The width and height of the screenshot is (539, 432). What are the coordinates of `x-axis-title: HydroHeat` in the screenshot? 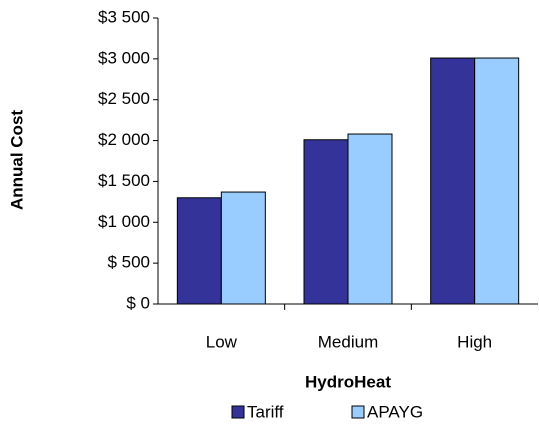 It's located at (348, 381).